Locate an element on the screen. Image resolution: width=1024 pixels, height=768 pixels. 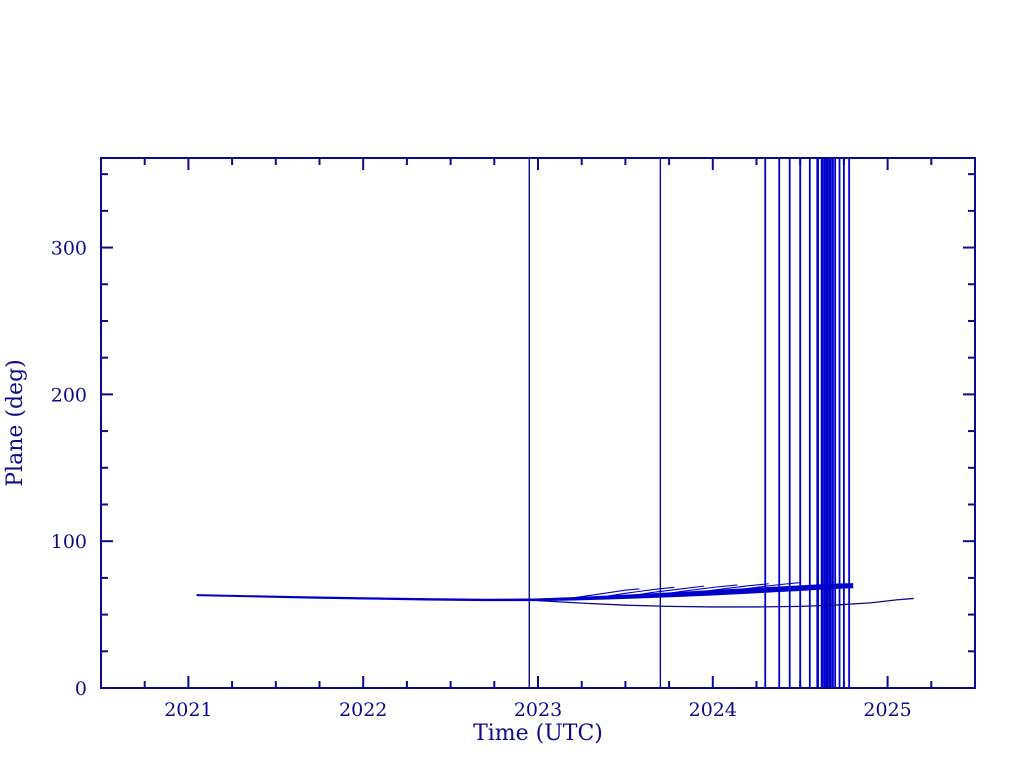
x-tick-label: 2024 is located at coordinates (713, 710).